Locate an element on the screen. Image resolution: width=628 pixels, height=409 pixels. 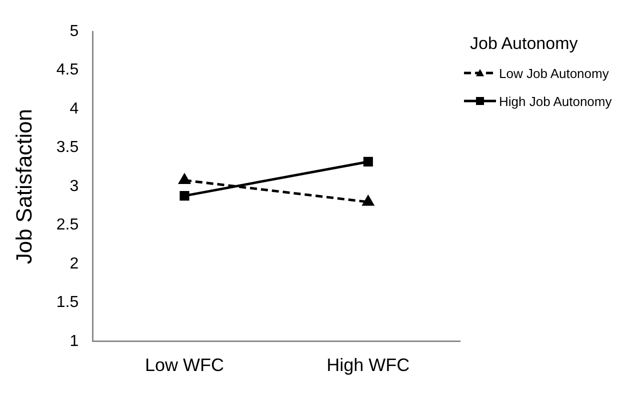
x-tick-label: Low WFC is located at coordinates (184, 365).